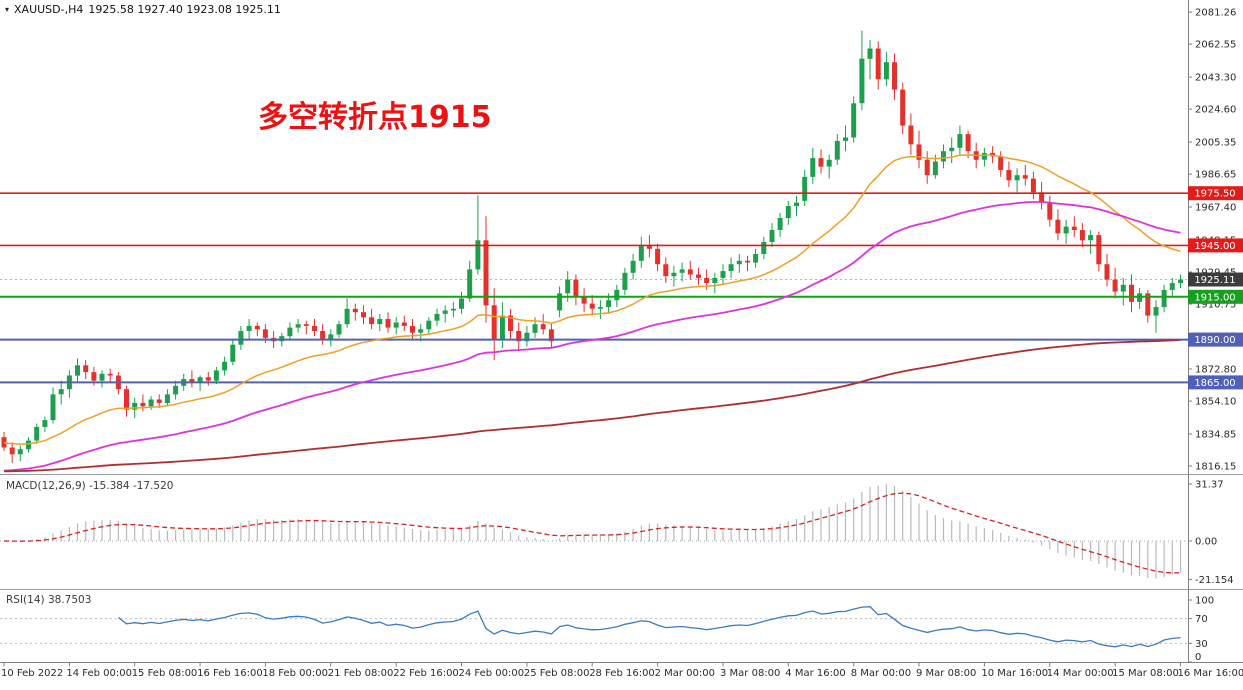  What do you see at coordinates (1215, 110) in the screenshot?
I see `svg-text: 2024.60` at bounding box center [1215, 110].